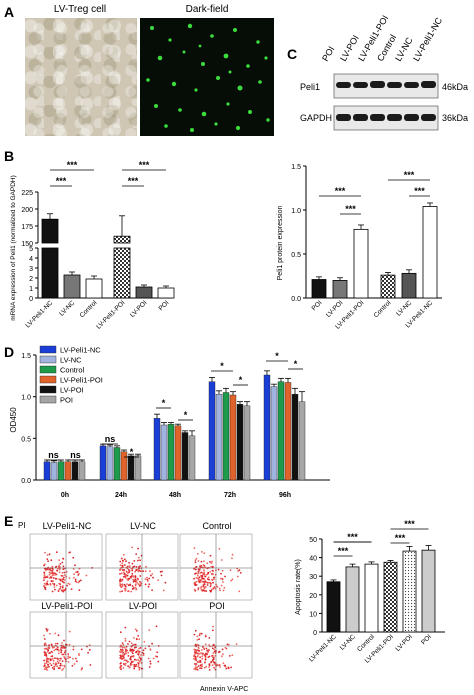 This screenshot has height=695, width=474. I want to click on flow-plot-title: Control, so click(217, 526).